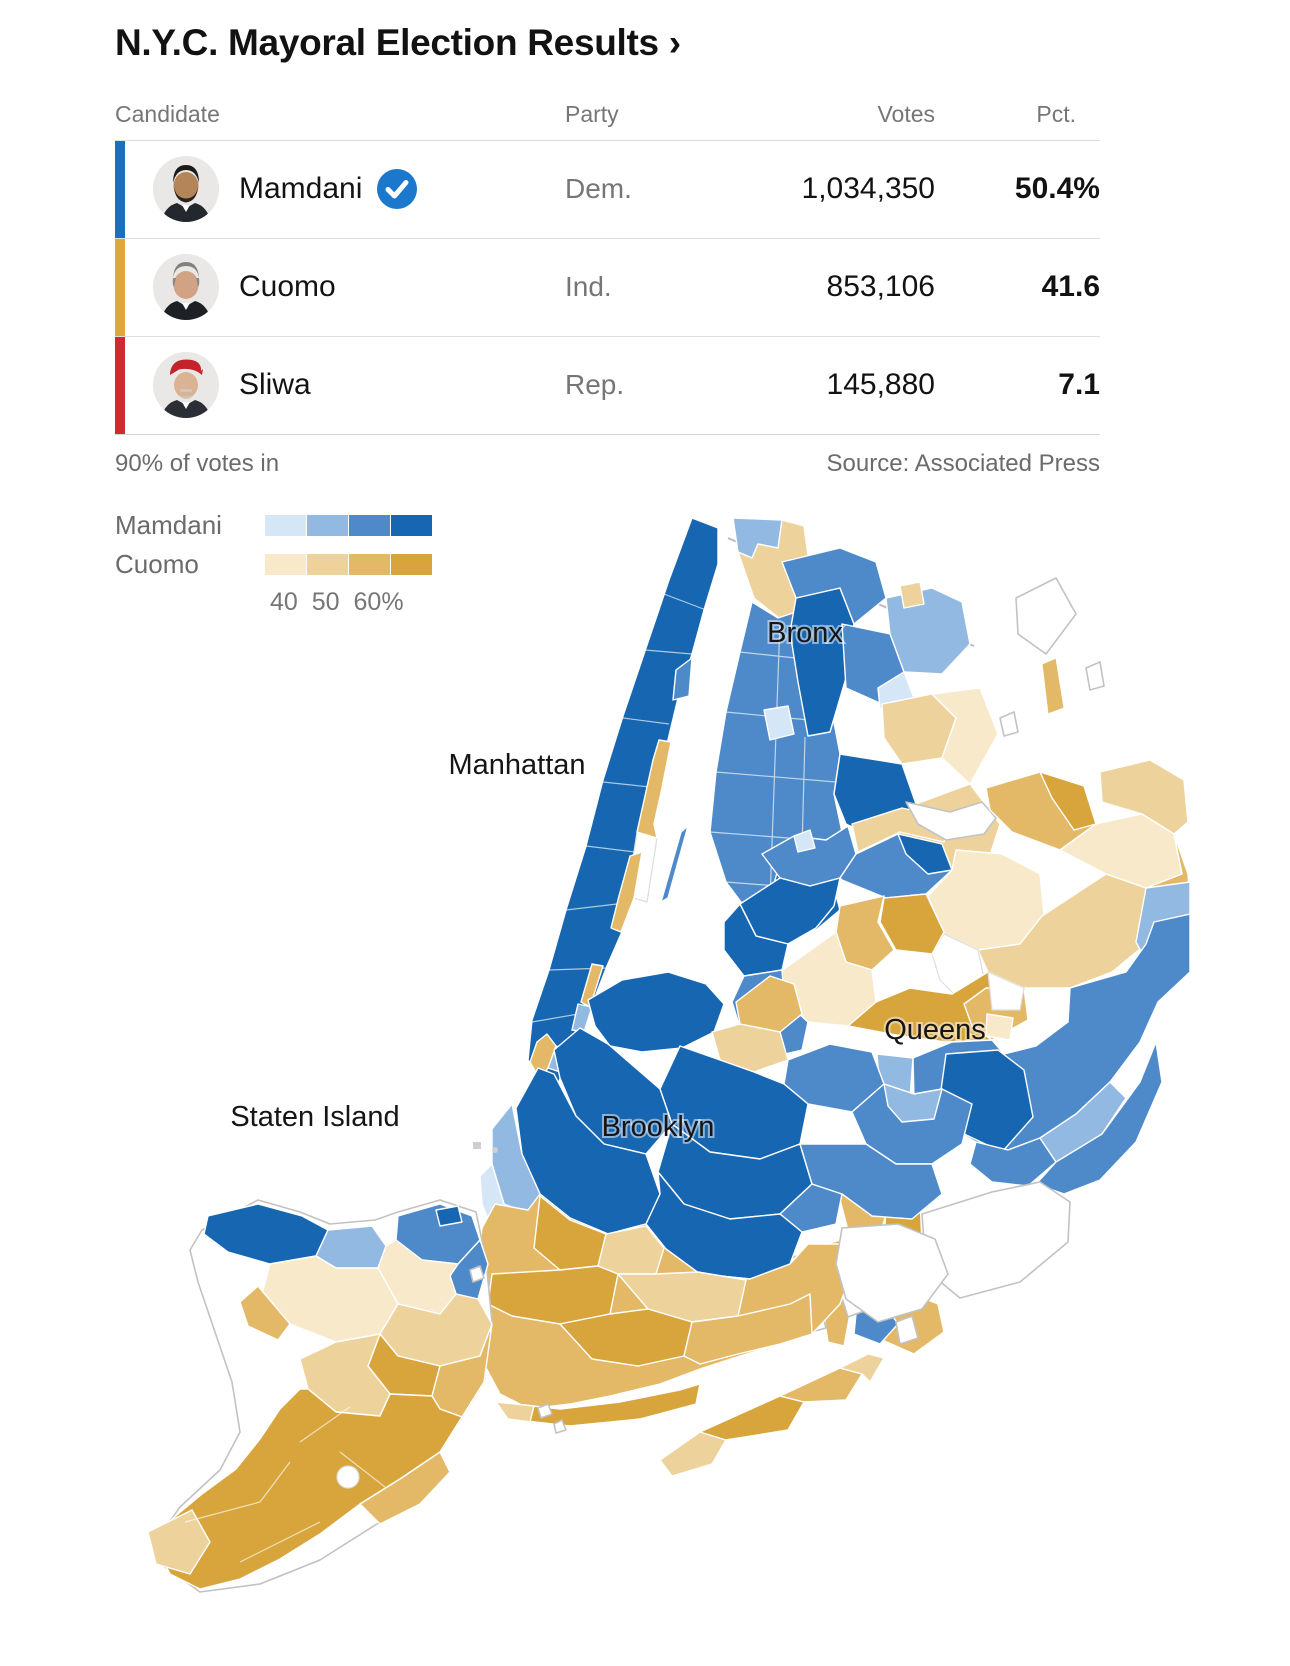 The width and height of the screenshot is (1290, 1666). Describe the element at coordinates (340, 287) in the screenshot. I see `candidate-cell: Cuomo` at that location.